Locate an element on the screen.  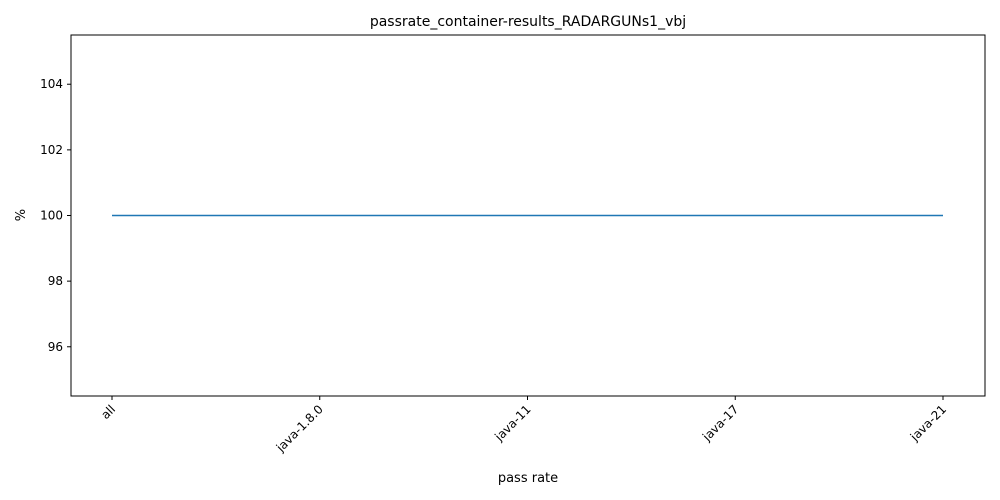
y-tick-label: 102 is located at coordinates (51, 150).